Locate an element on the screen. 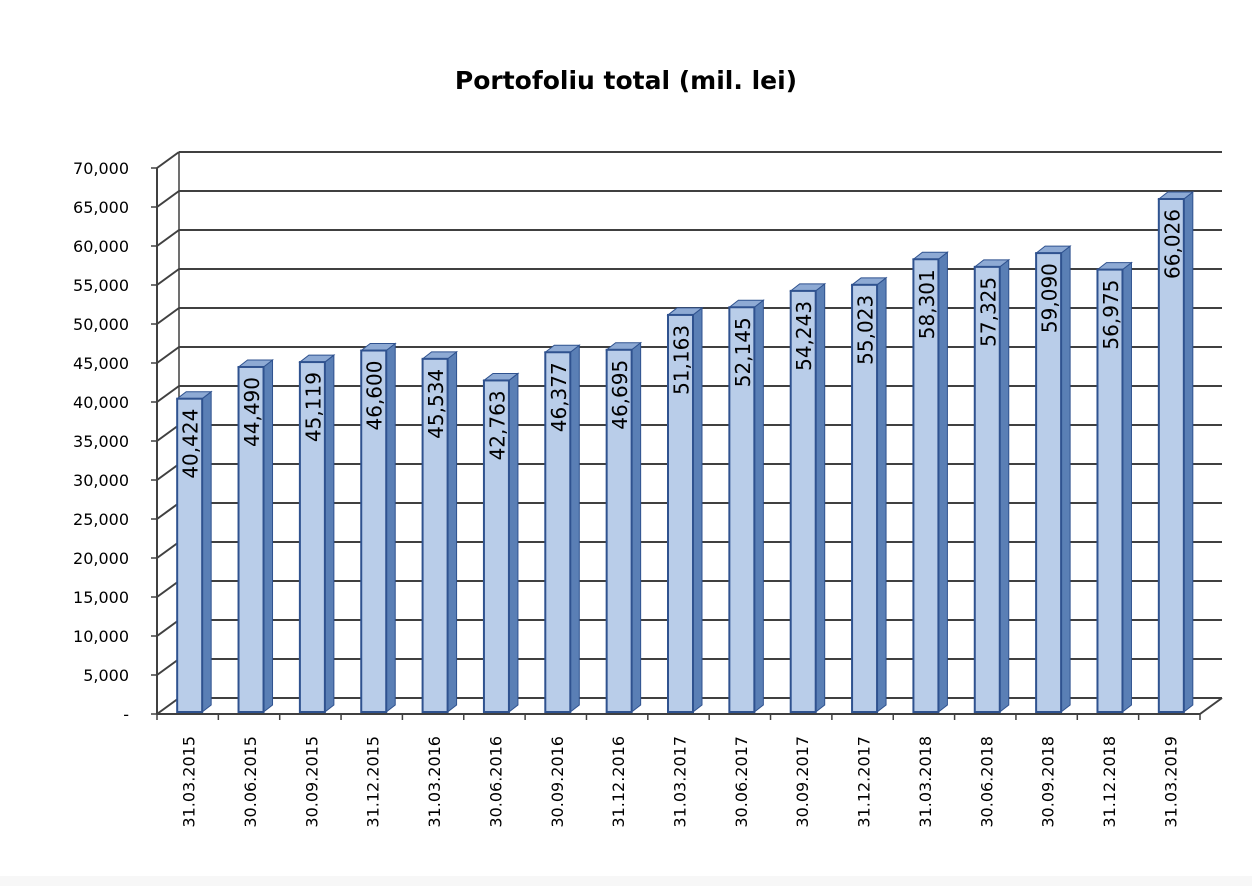 This screenshot has height=886, width=1252. chart-title: Portofoliu total (mil. lei) is located at coordinates (626, 80).